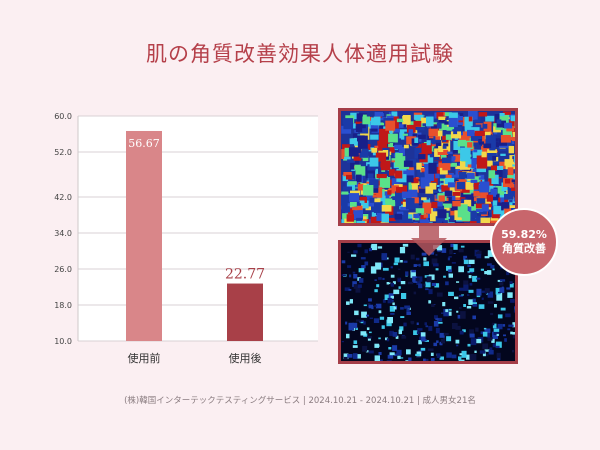 This screenshot has width=600, height=450. Describe the element at coordinates (245, 275) in the screenshot. I see `data-label: 22.77` at that location.